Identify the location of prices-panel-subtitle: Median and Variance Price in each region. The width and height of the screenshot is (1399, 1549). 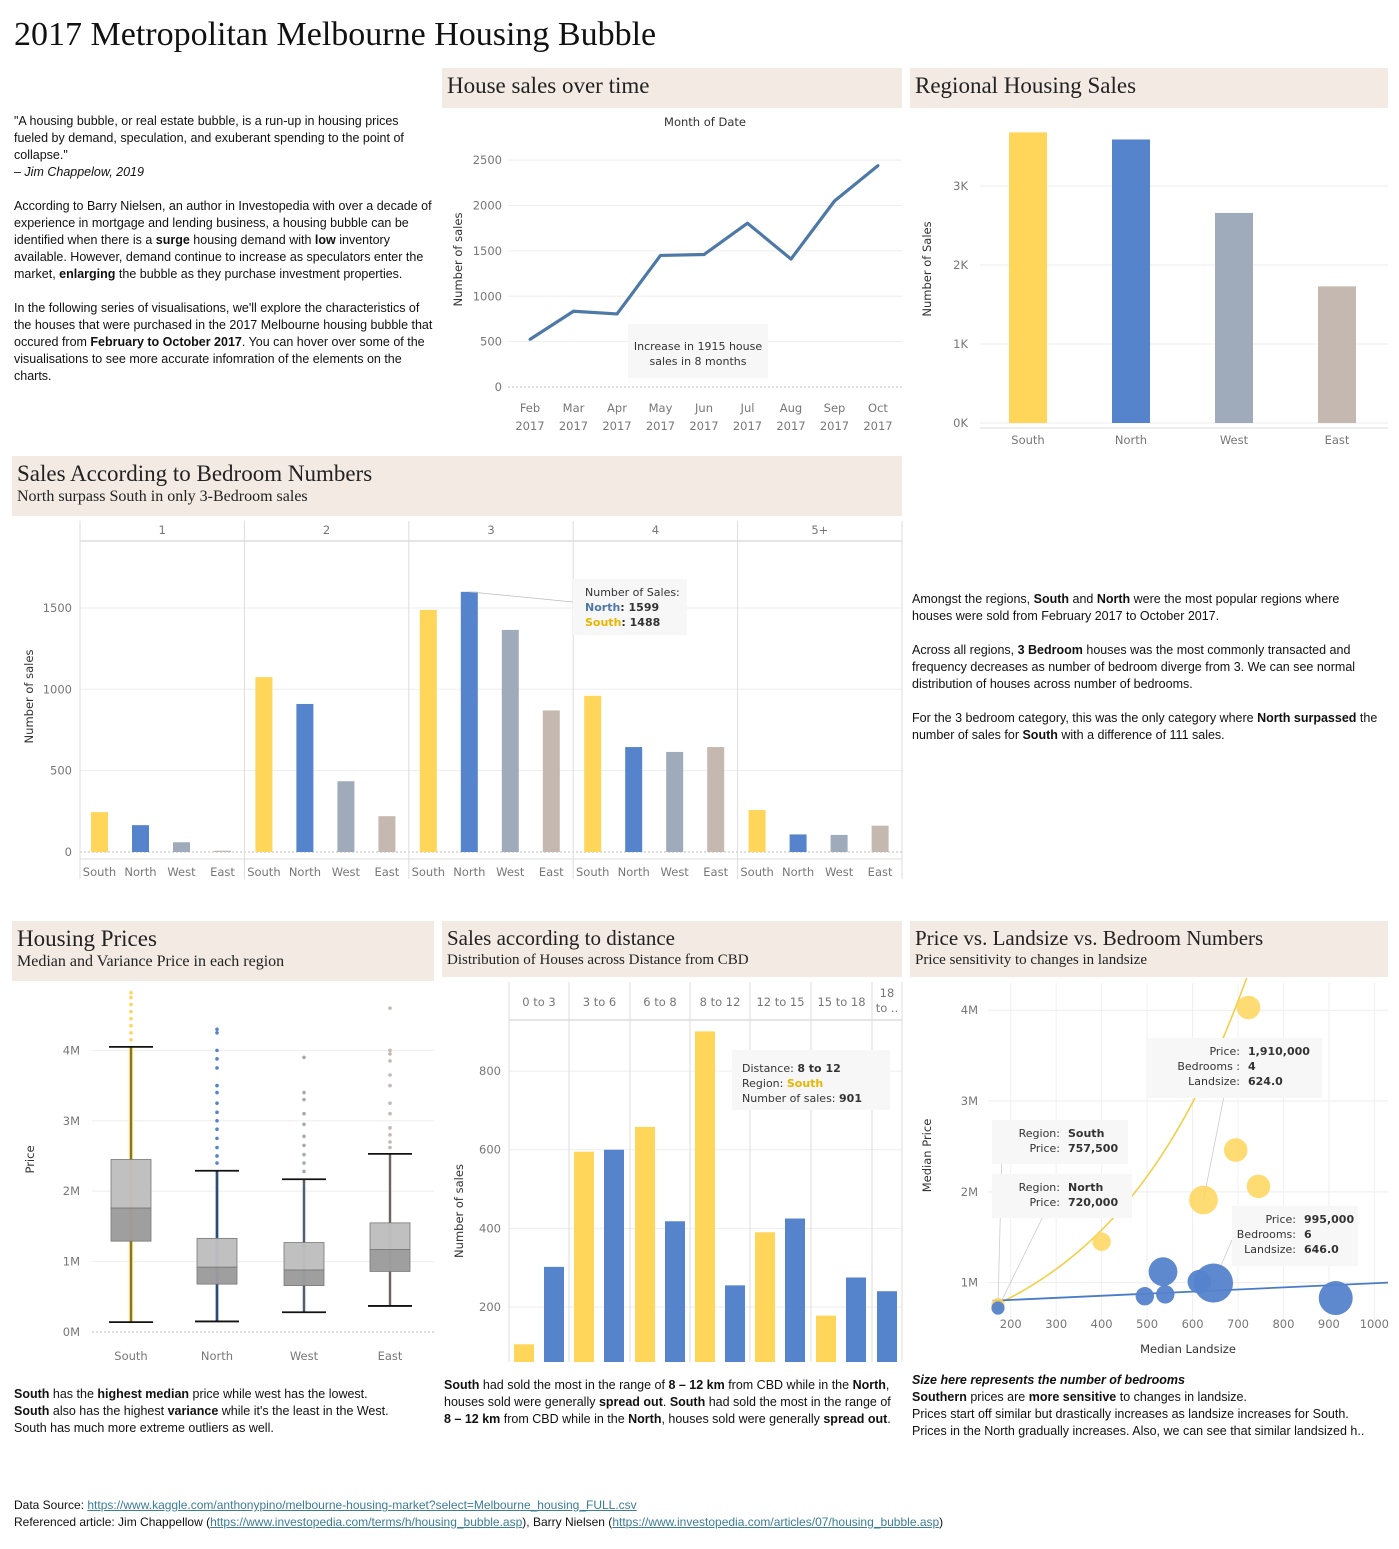
(151, 961).